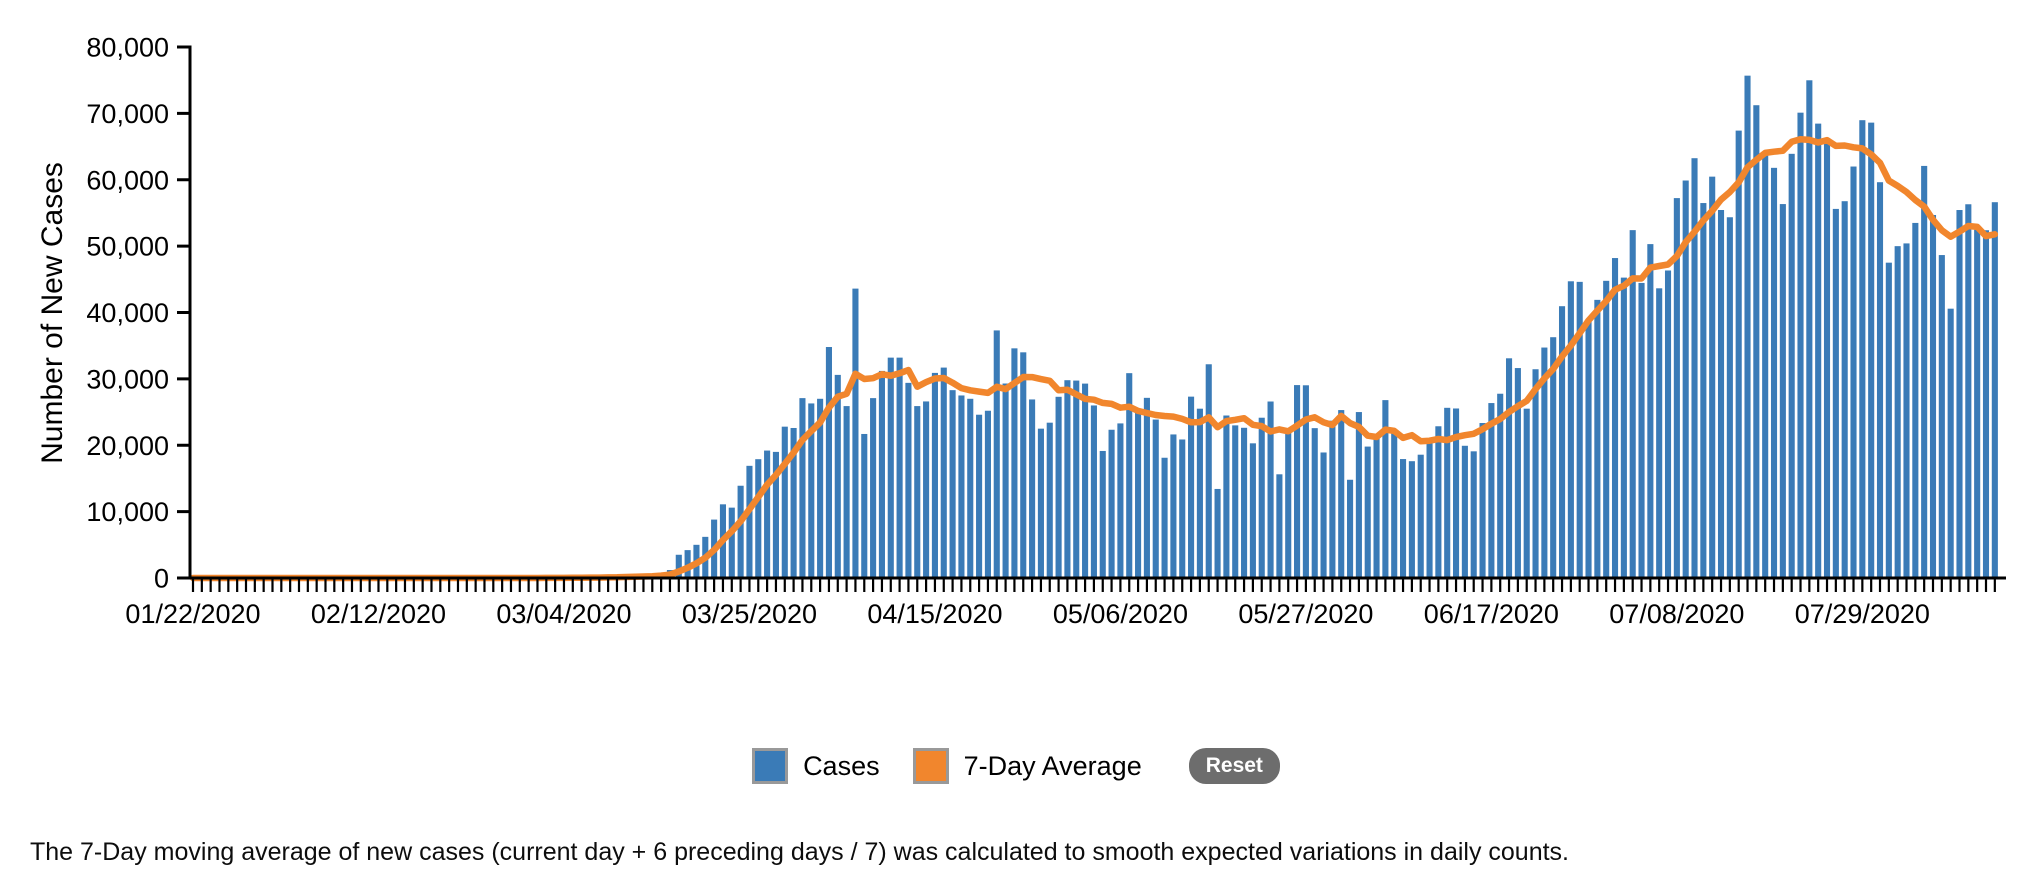 This screenshot has height=878, width=2032. What do you see at coordinates (1234, 766) in the screenshot?
I see `reset-button: Reset` at bounding box center [1234, 766].